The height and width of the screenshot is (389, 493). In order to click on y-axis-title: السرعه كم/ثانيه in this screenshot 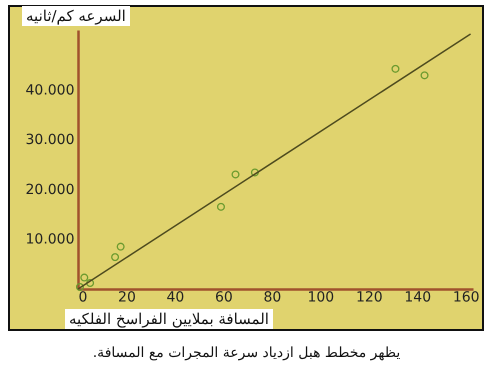, I will do `click(76, 16)`.